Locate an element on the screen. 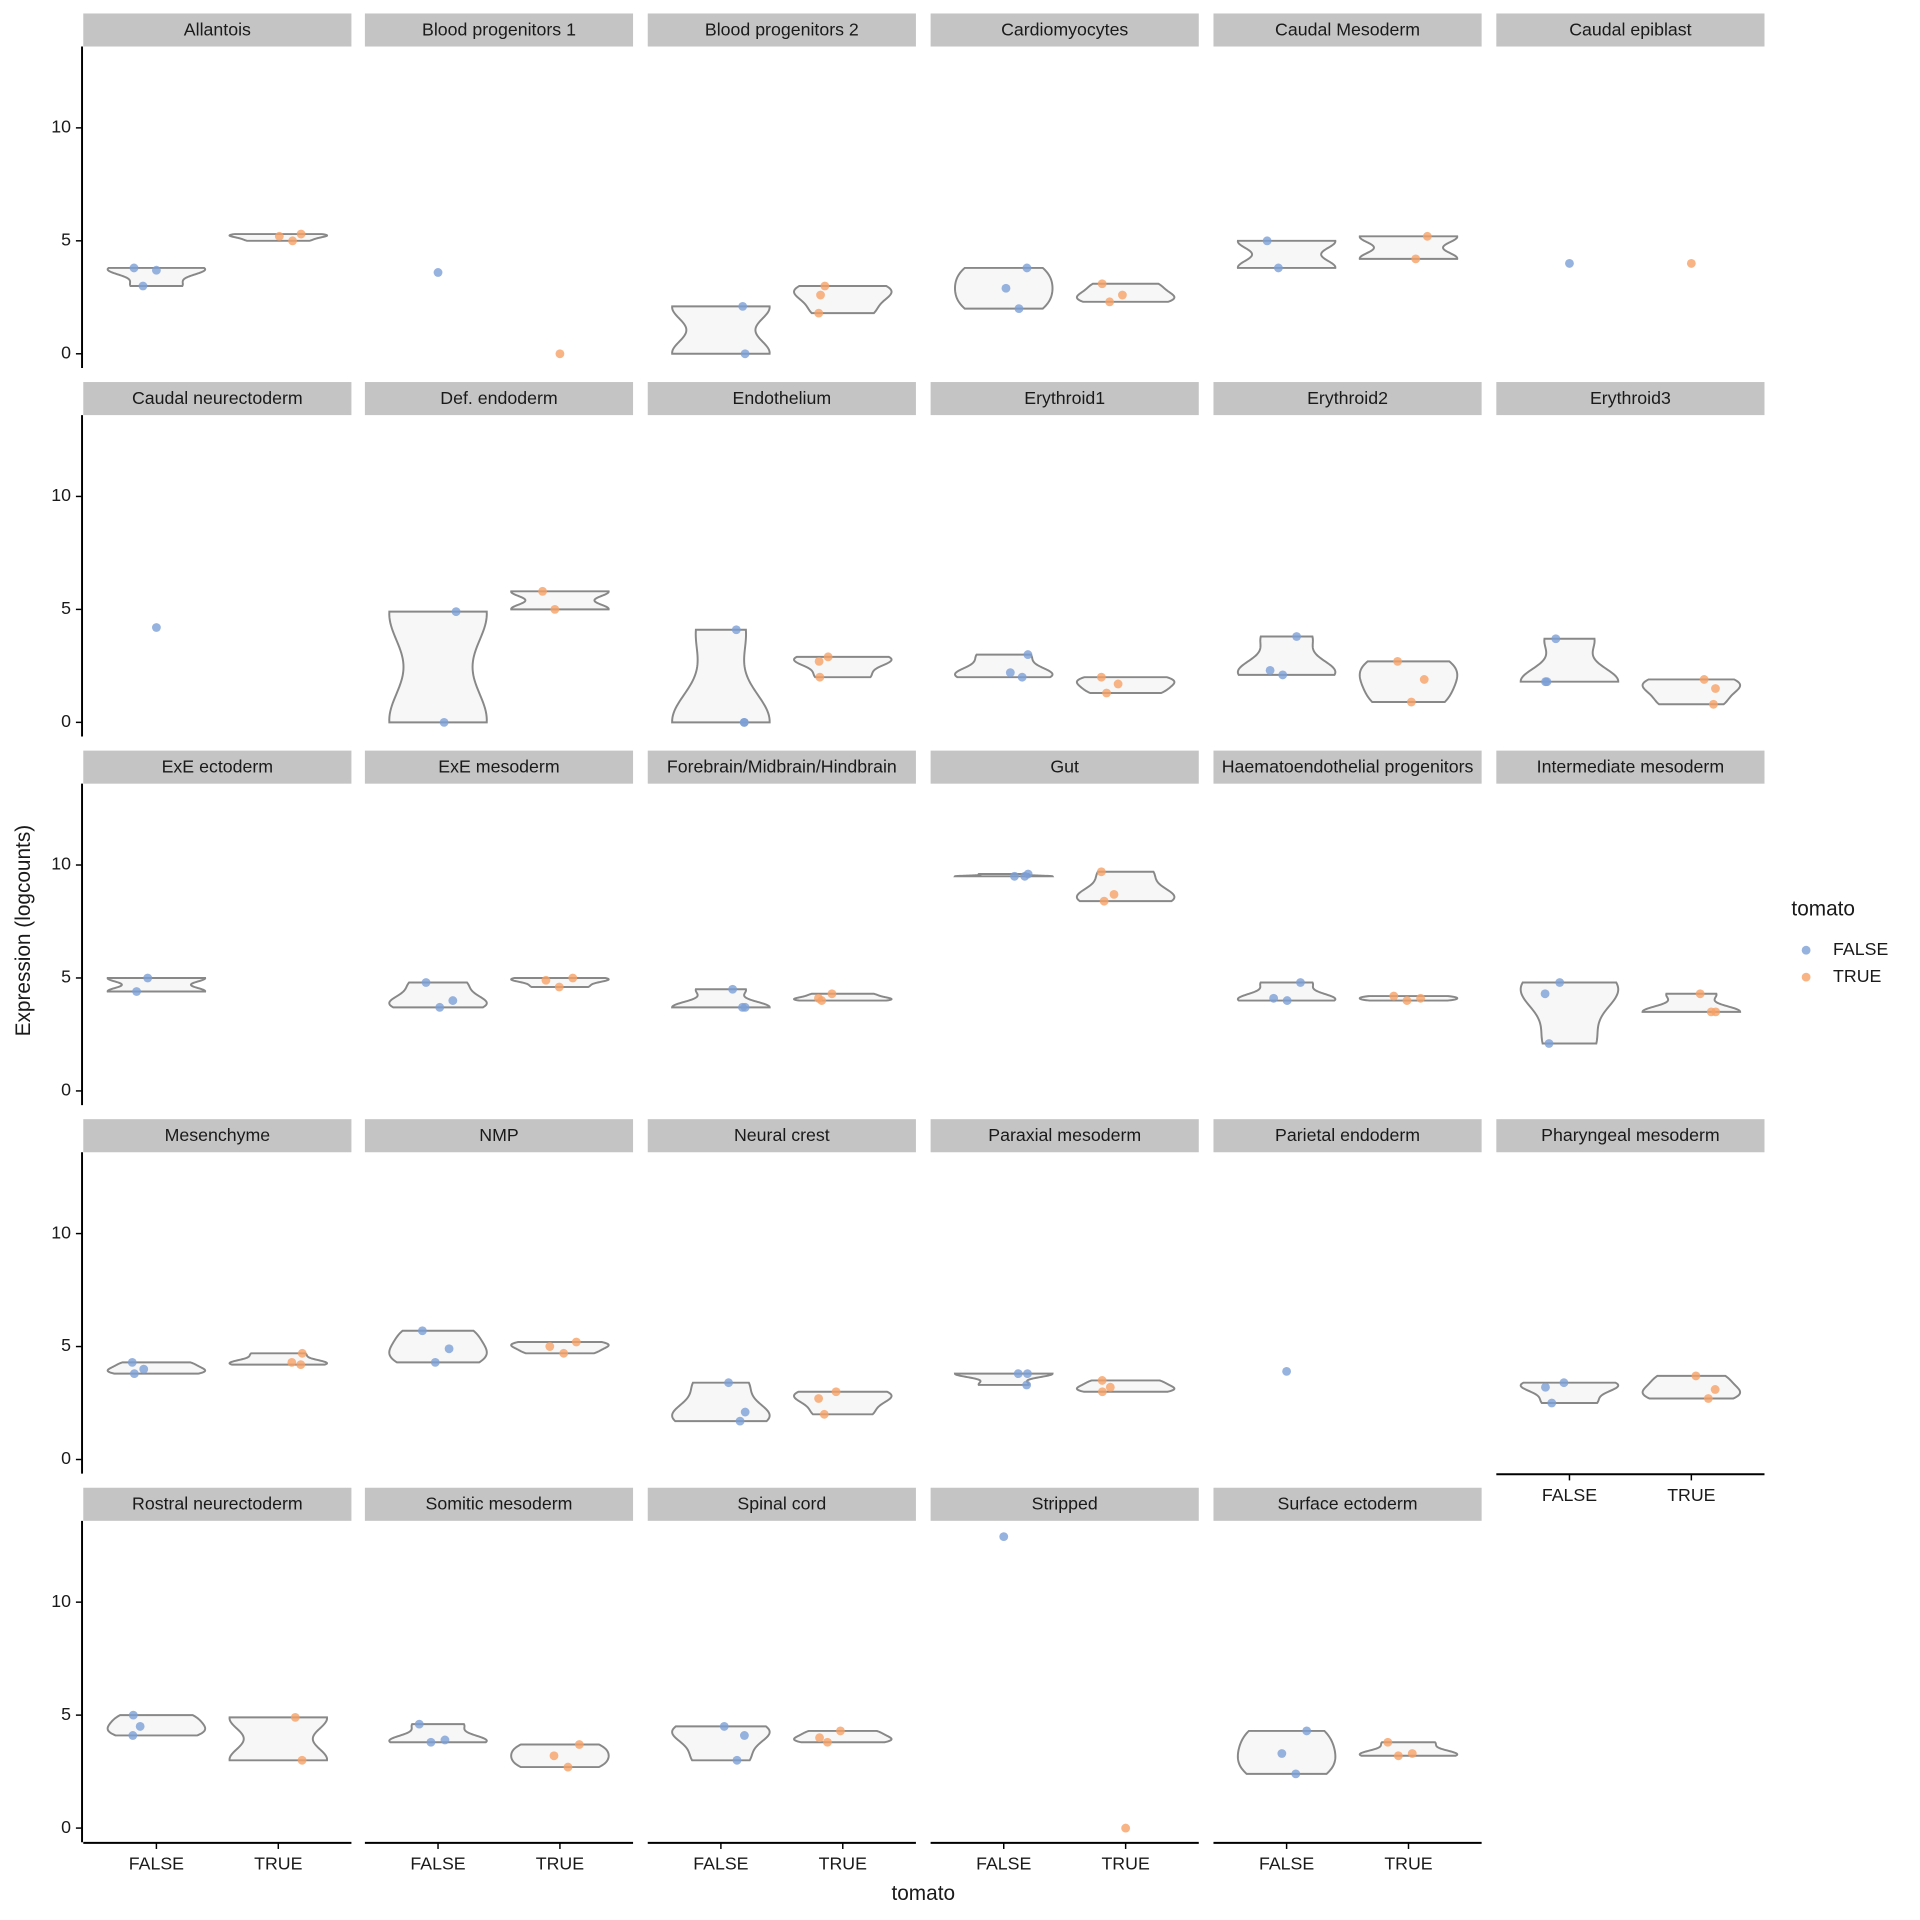 Image resolution: width=1920 pixels, height=1920 pixels. facet-title: Blood progenitors 1 is located at coordinates (499, 29).